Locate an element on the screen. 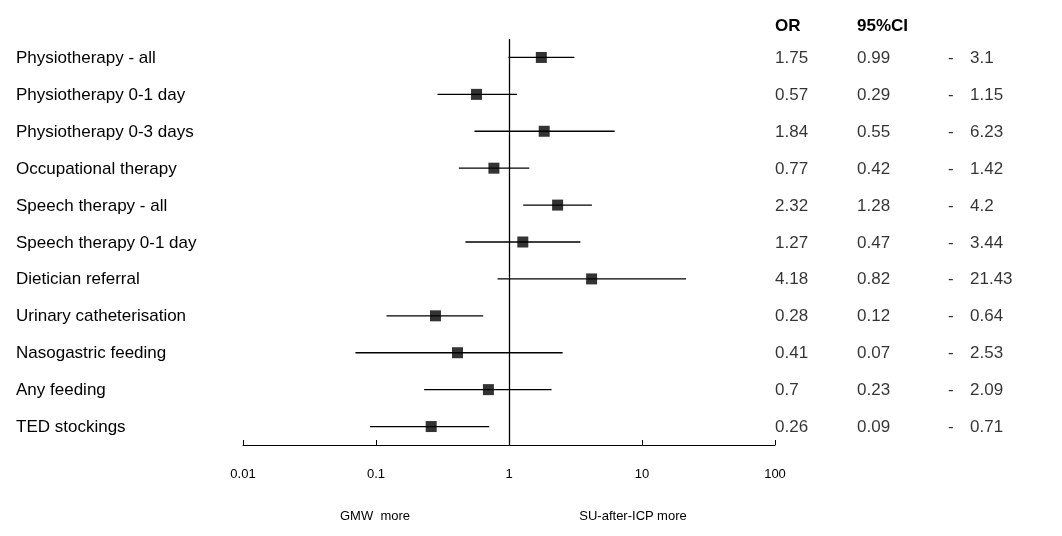  x-tick-label: 0.01 is located at coordinates (243, 473).